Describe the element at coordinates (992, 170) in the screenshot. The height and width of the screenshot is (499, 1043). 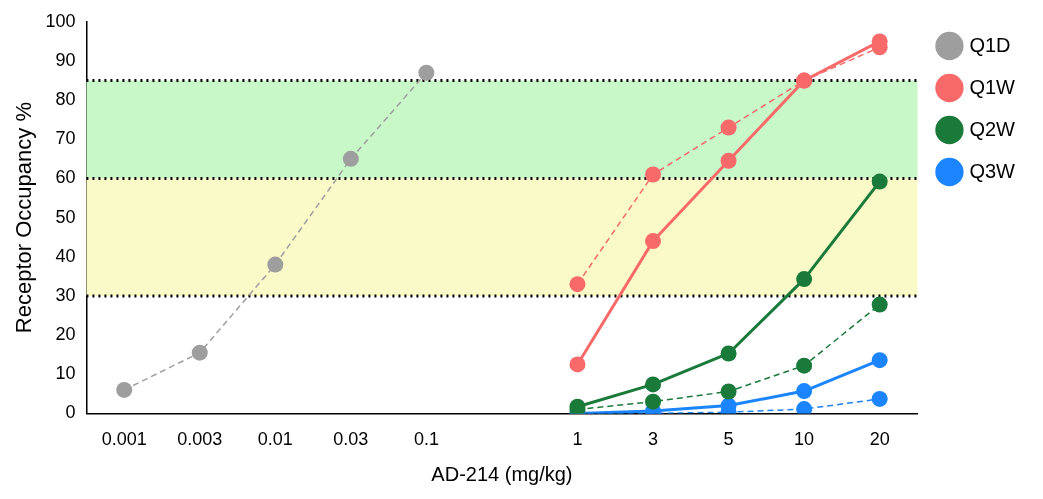
I see `legend-label: Q3W` at that location.